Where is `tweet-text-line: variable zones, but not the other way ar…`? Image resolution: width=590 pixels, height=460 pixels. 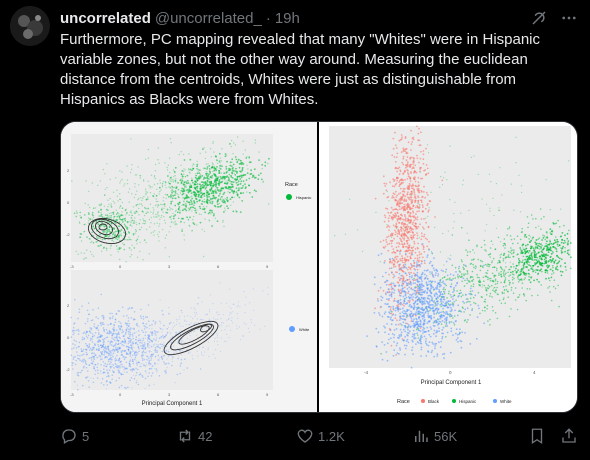 tweet-text-line: variable zones, but not the other way ar… is located at coordinates (294, 59).